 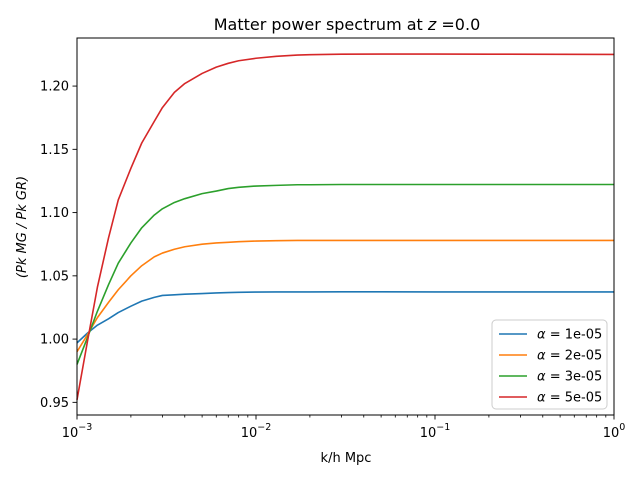 I want to click on legend-box, so click(x=549, y=364).